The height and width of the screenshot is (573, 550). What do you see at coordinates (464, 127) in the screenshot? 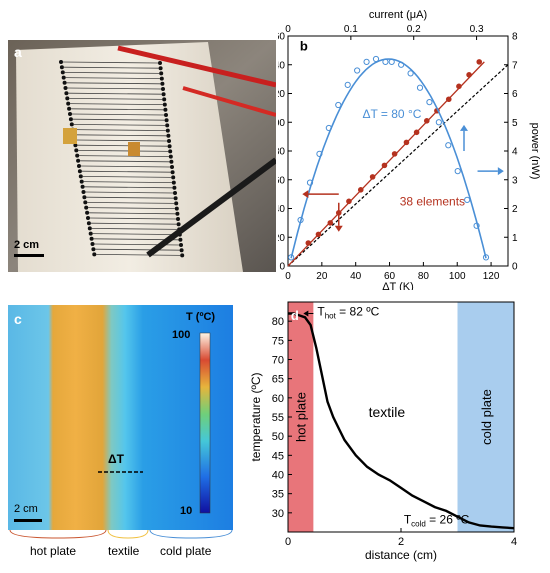
I see `arrow-up-blue-head` at bounding box center [464, 127].